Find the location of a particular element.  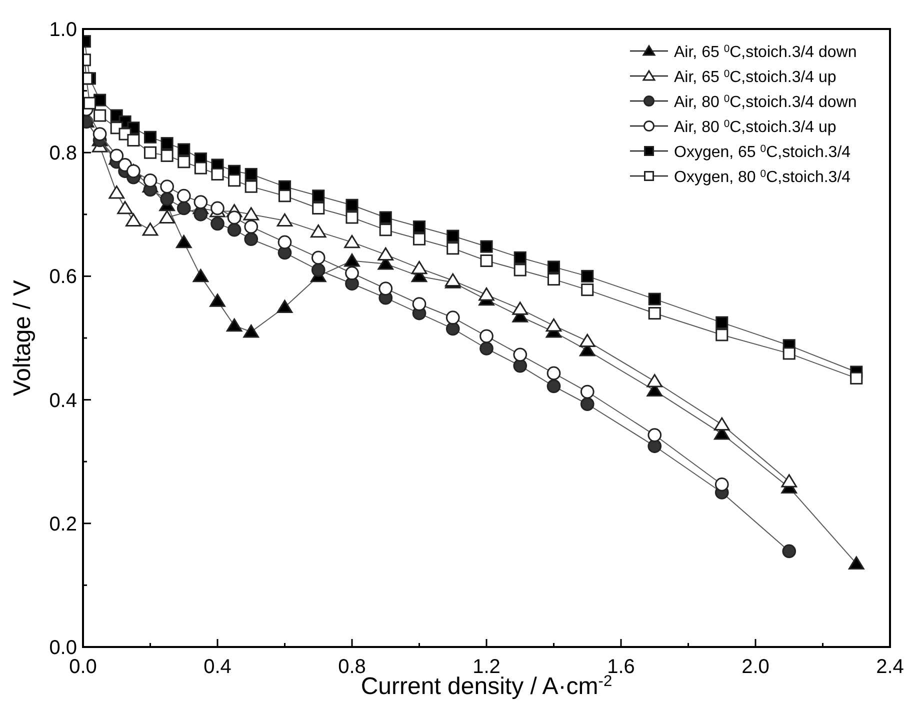

y-tick-label: 0.4 is located at coordinates (63, 401).